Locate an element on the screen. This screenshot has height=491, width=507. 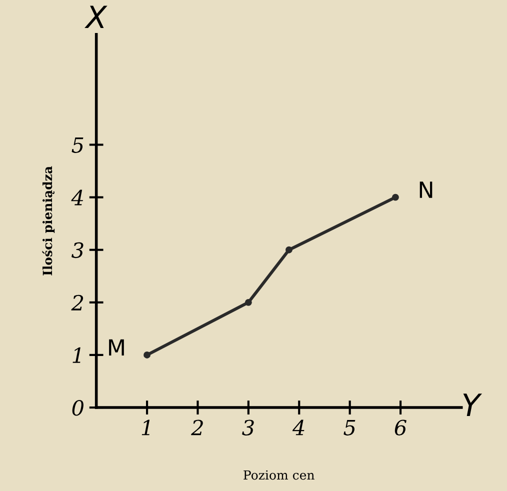
y-tick-label: 4 is located at coordinates (77, 198).